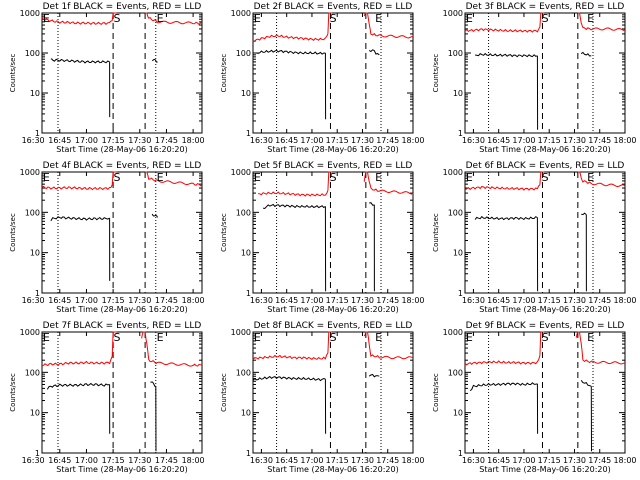 The height and width of the screenshot is (480, 640). What do you see at coordinates (13, 73) in the screenshot?
I see `y-axis-label: Counts/sec` at bounding box center [13, 73].